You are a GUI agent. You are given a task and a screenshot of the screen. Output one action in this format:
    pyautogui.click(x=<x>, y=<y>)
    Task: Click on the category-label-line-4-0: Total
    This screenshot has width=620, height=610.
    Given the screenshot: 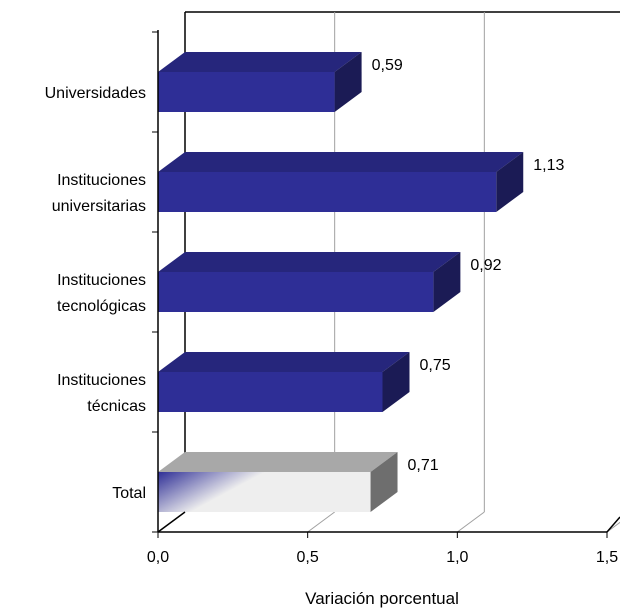 What is the action you would take?
    pyautogui.click(x=129, y=493)
    